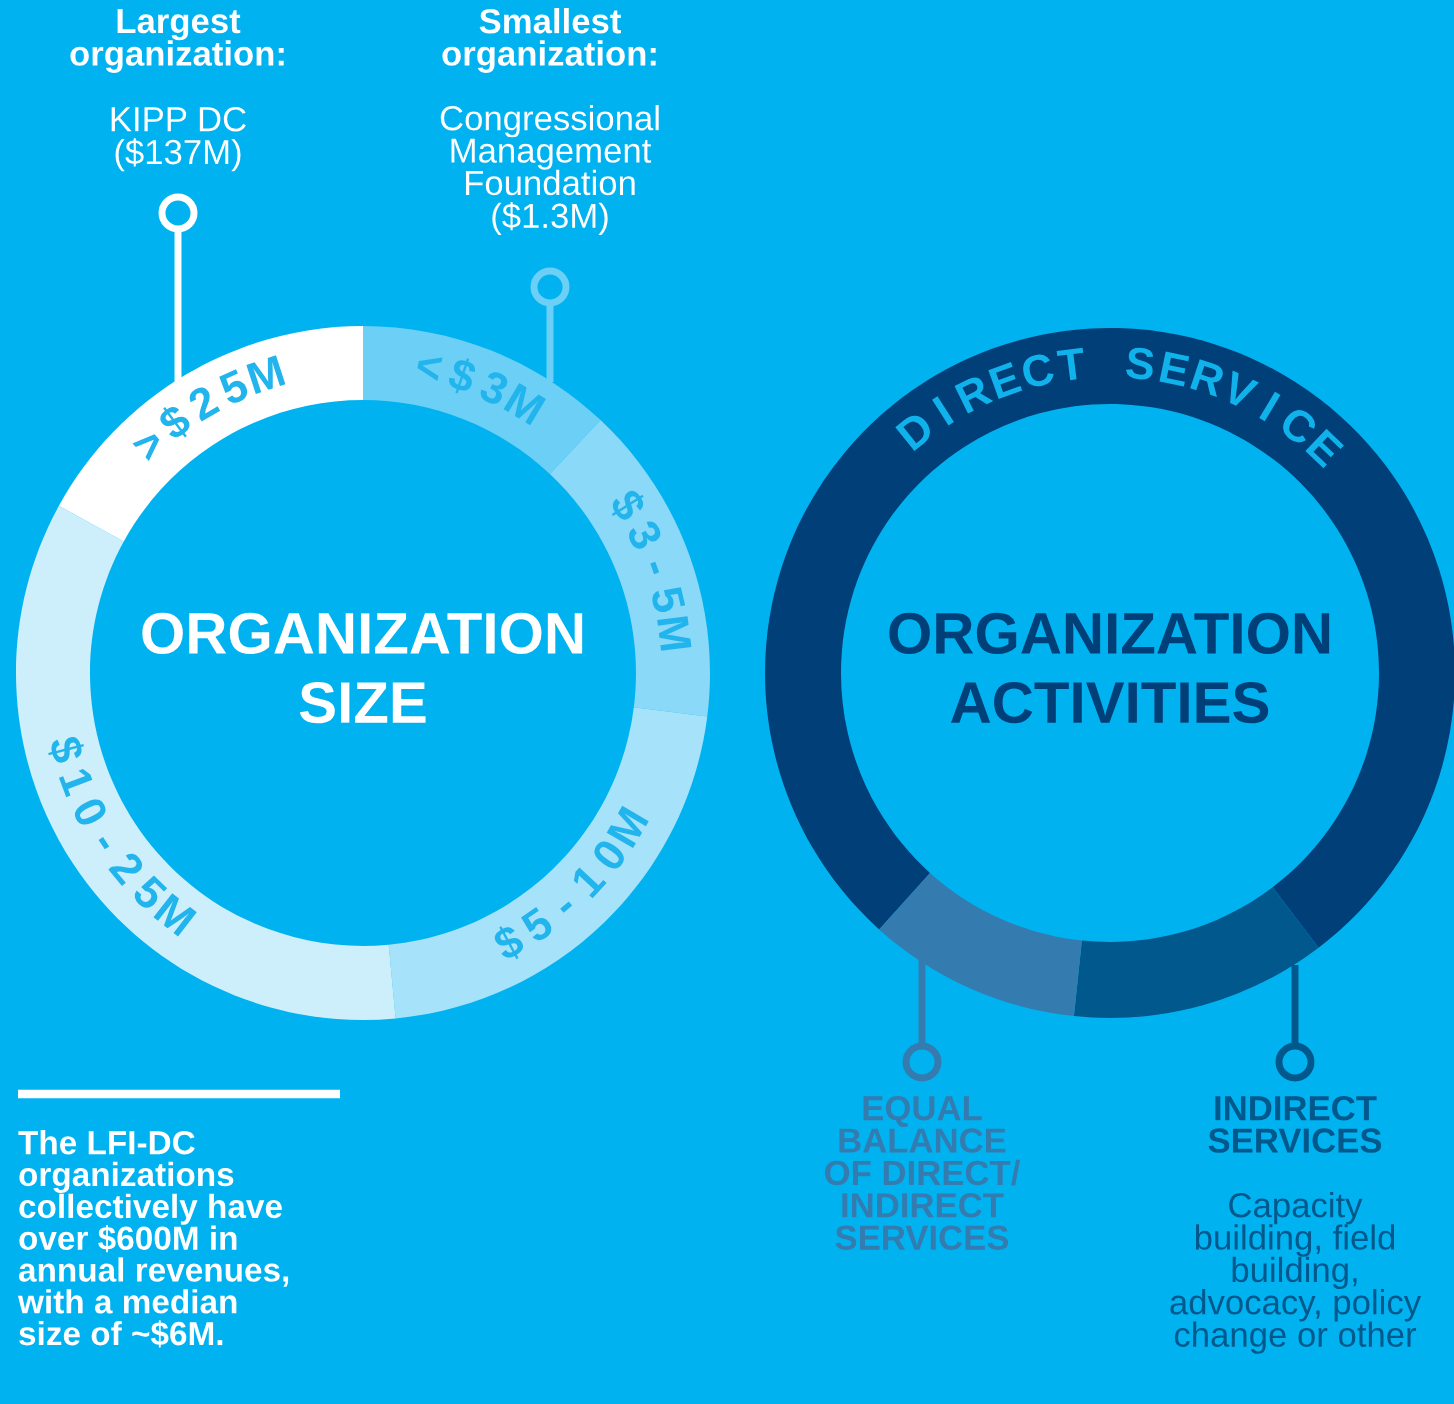  What do you see at coordinates (1296, 1273) in the screenshot?
I see `text: Capacity building, field building, advocacy, policy change or other` at bounding box center [1296, 1273].